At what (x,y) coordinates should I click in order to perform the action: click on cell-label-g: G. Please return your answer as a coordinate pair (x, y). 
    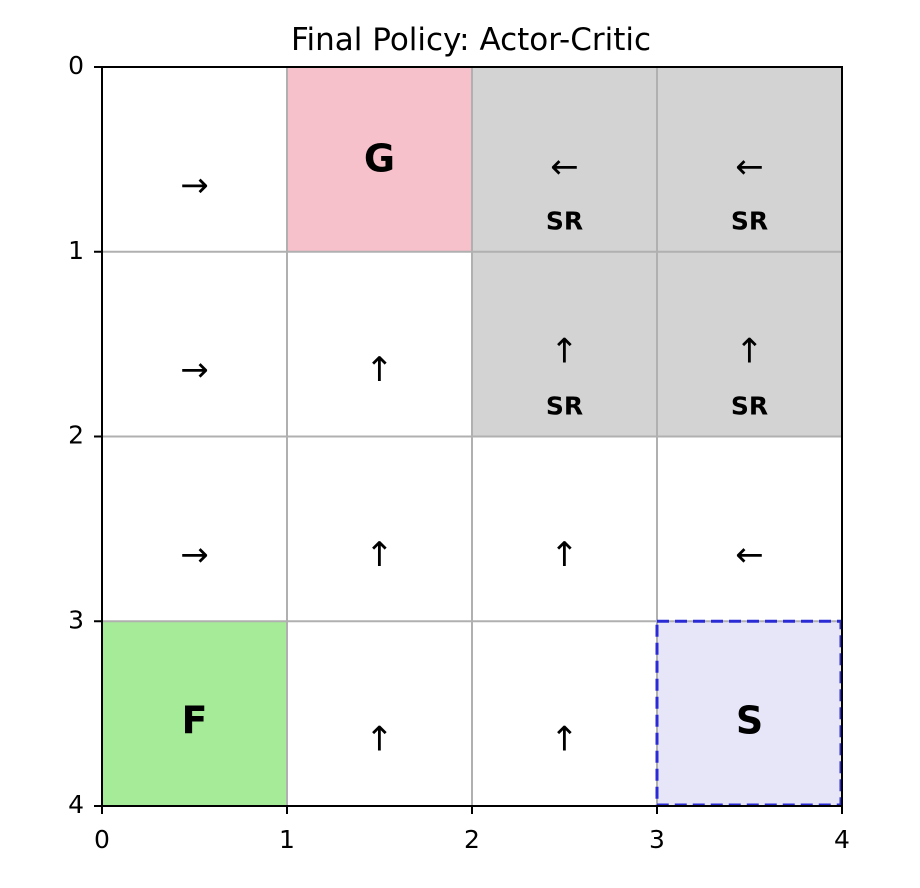
    Looking at the image, I should click on (379, 159).